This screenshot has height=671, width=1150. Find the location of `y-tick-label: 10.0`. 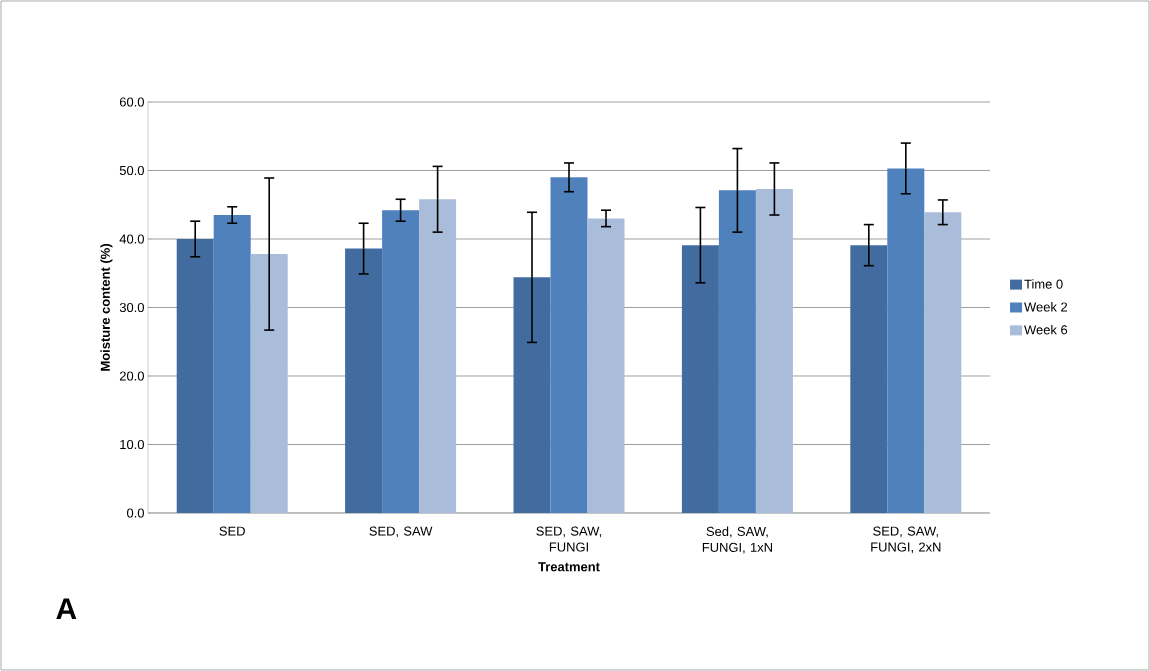

y-tick-label: 10.0 is located at coordinates (132, 444).